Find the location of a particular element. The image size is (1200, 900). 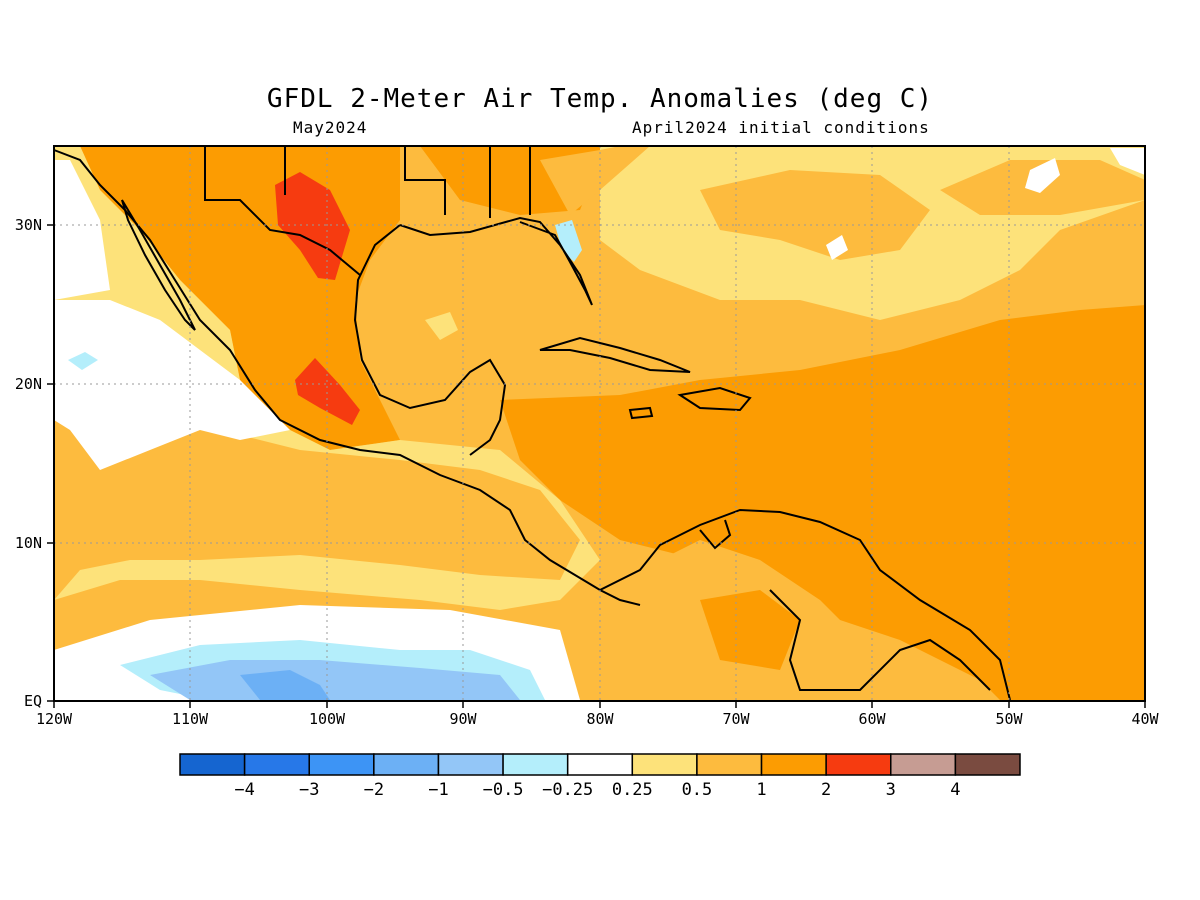

anomaly-shading-white-spot2 is located at coordinates (837, 247).